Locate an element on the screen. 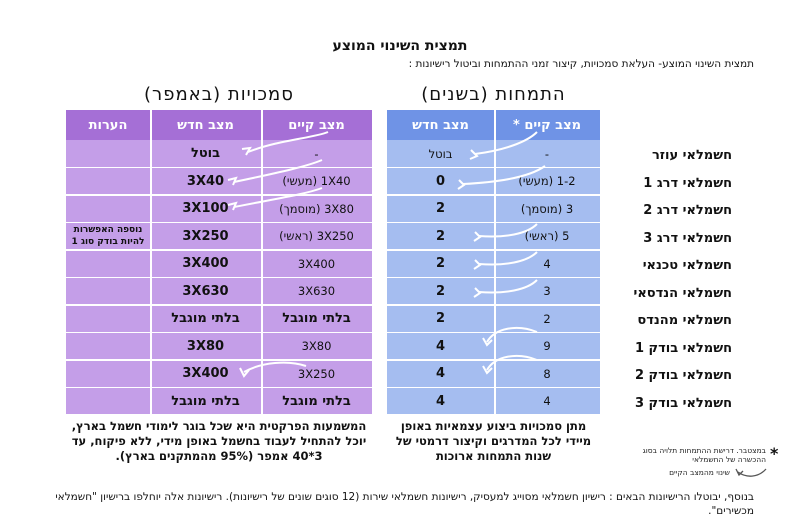  new-state-cell: 3X100 is located at coordinates (205, 209).